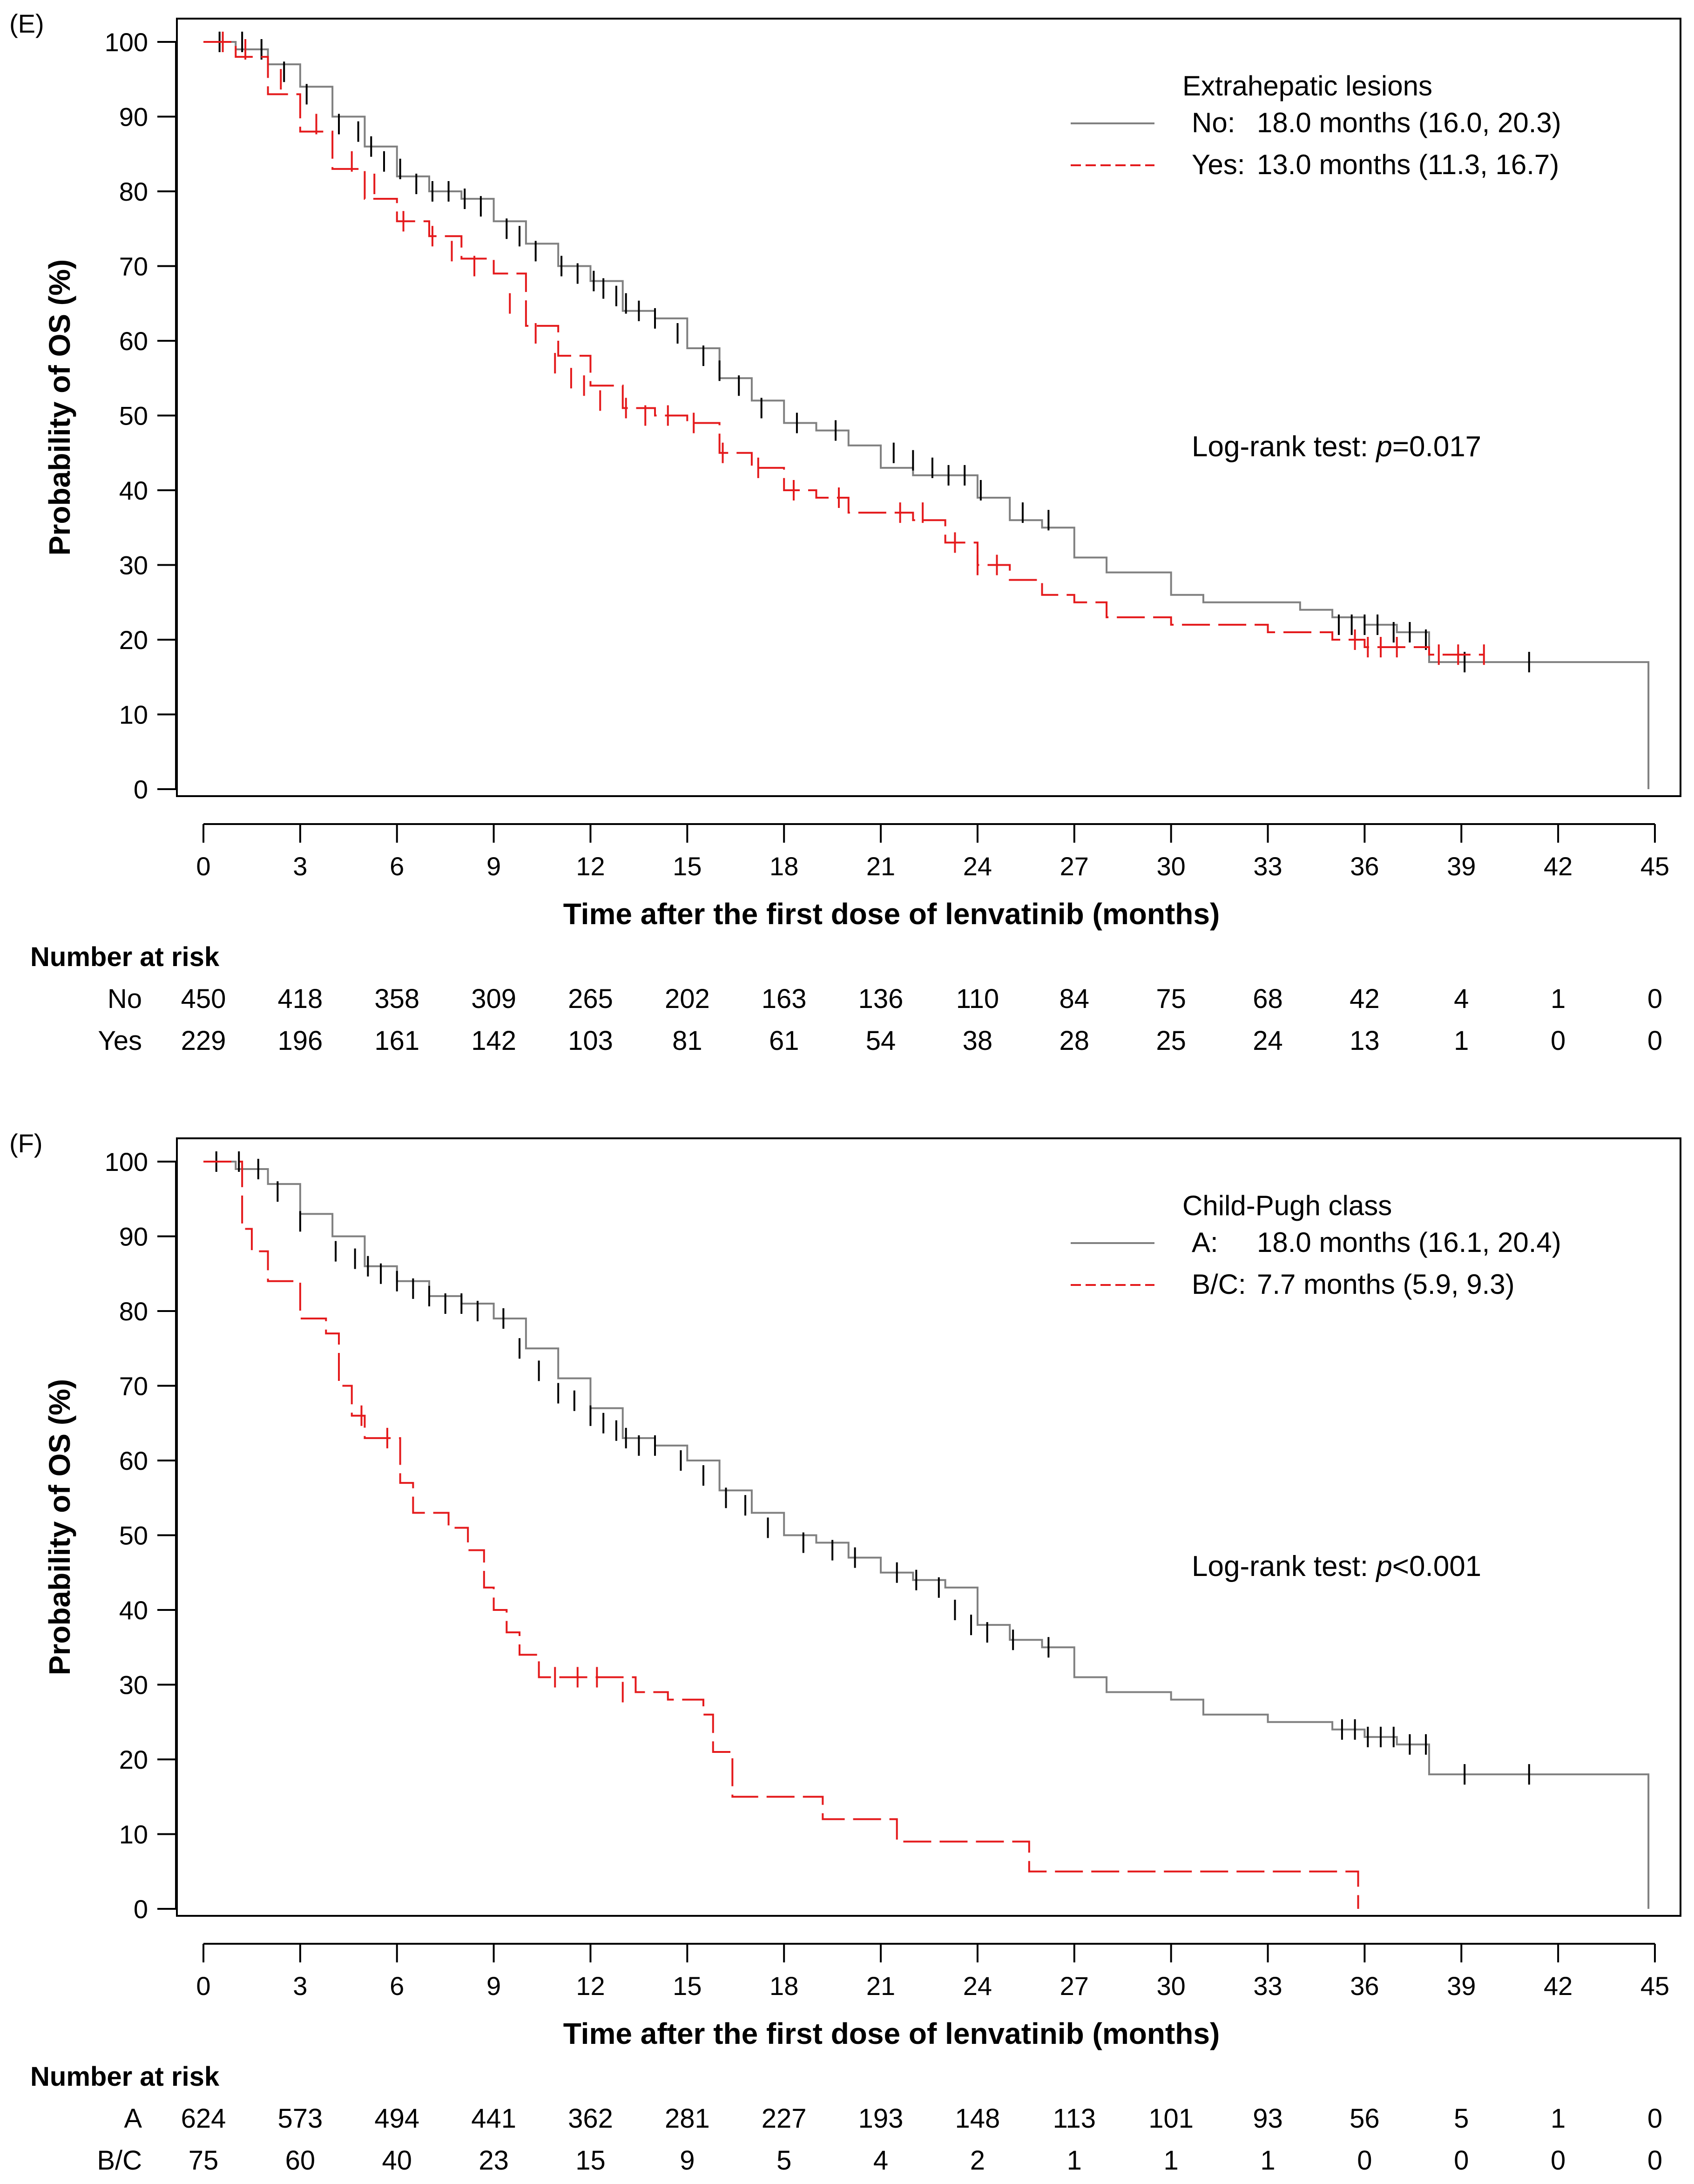 The width and height of the screenshot is (1694, 2184). What do you see at coordinates (493, 1041) in the screenshot?
I see `risk-count: 142` at bounding box center [493, 1041].